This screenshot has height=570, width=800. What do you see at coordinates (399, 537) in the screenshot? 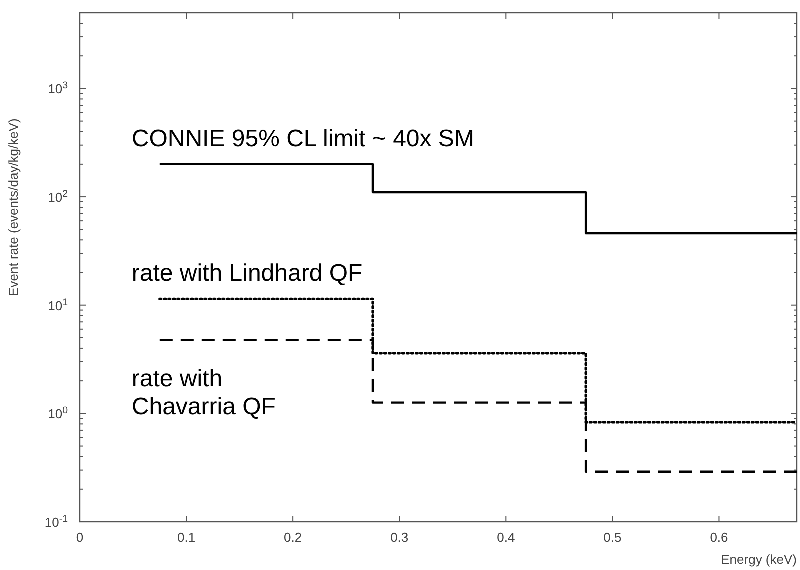
I see `x-tick-label: 0.3` at bounding box center [399, 537].